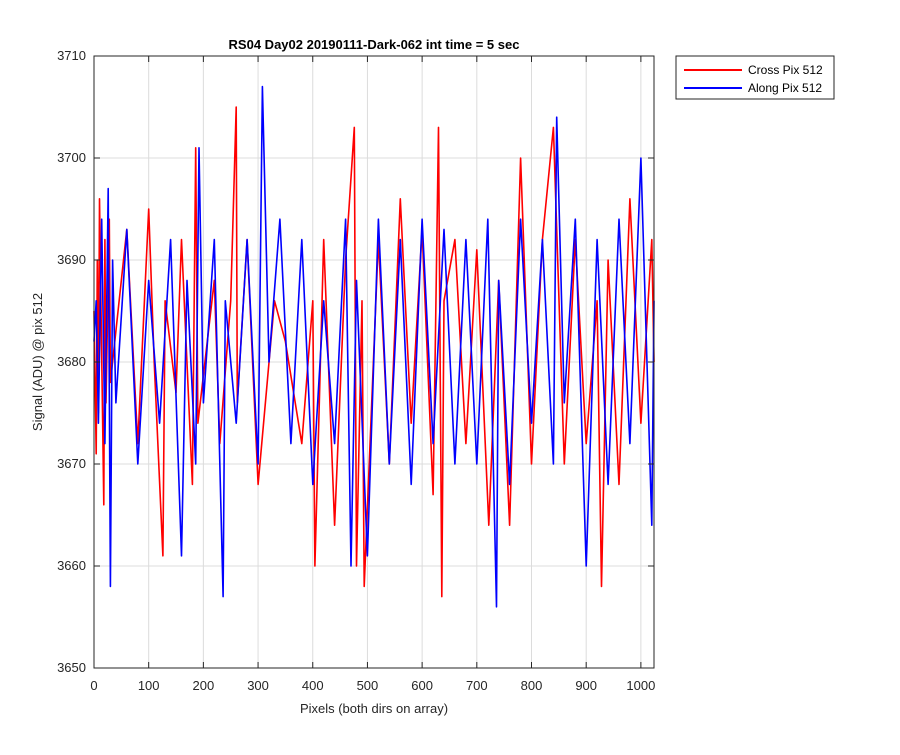 The image size is (900, 755). Describe the element at coordinates (477, 685) in the screenshot. I see `x-tick-label-7: 700` at that location.